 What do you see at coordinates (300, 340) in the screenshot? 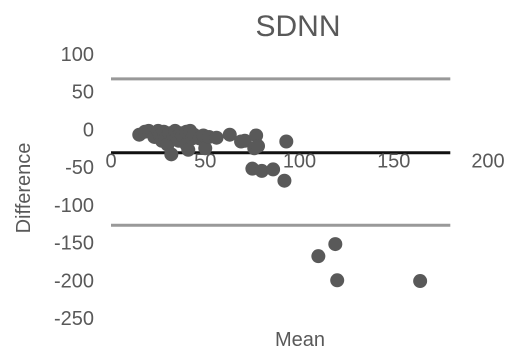
I see `x-axis-title: Mean` at bounding box center [300, 340].